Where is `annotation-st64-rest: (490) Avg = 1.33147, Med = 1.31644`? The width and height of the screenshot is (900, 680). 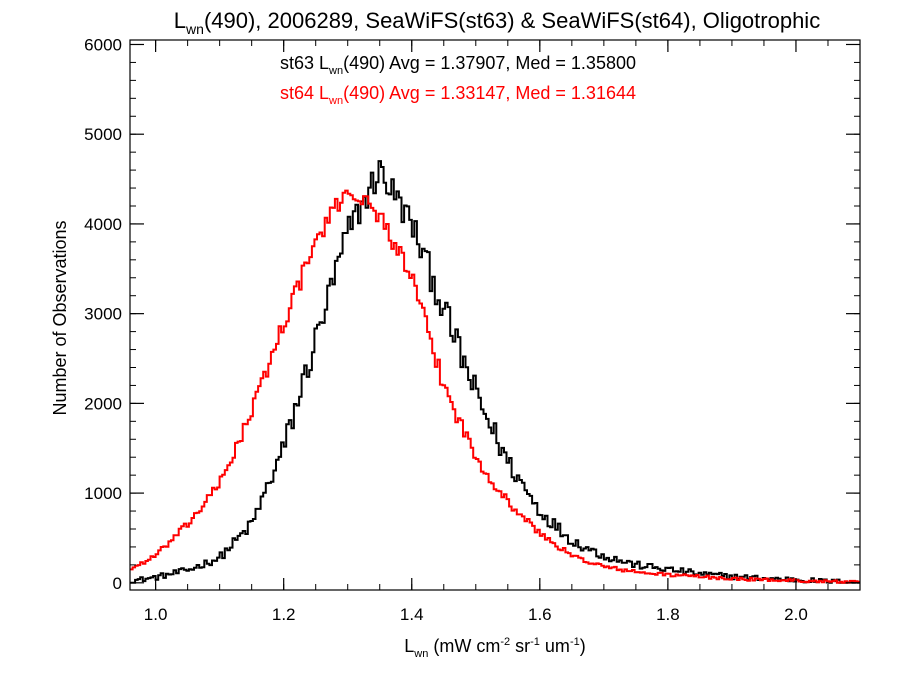 annotation-st64-rest: (490) Avg = 1.33147, Med = 1.31644 is located at coordinates (489, 93).